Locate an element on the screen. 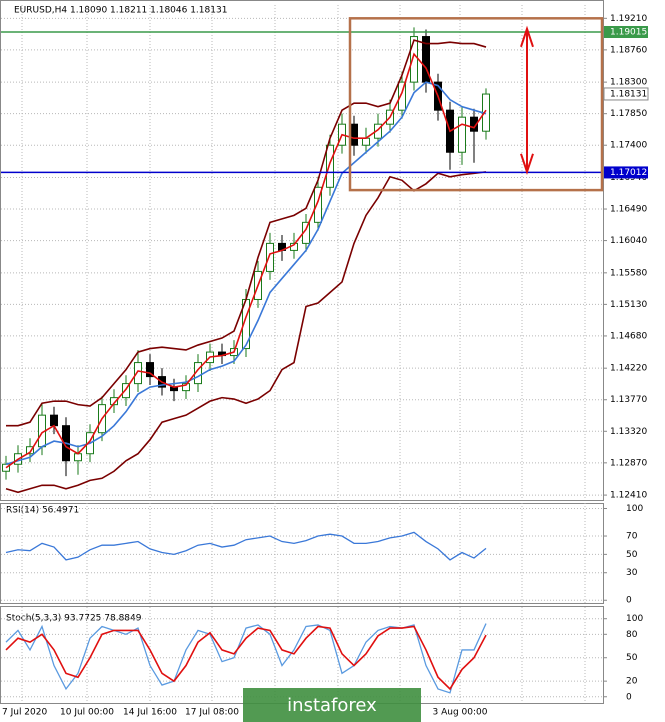  level-label: 1.19015 is located at coordinates (628, 32).